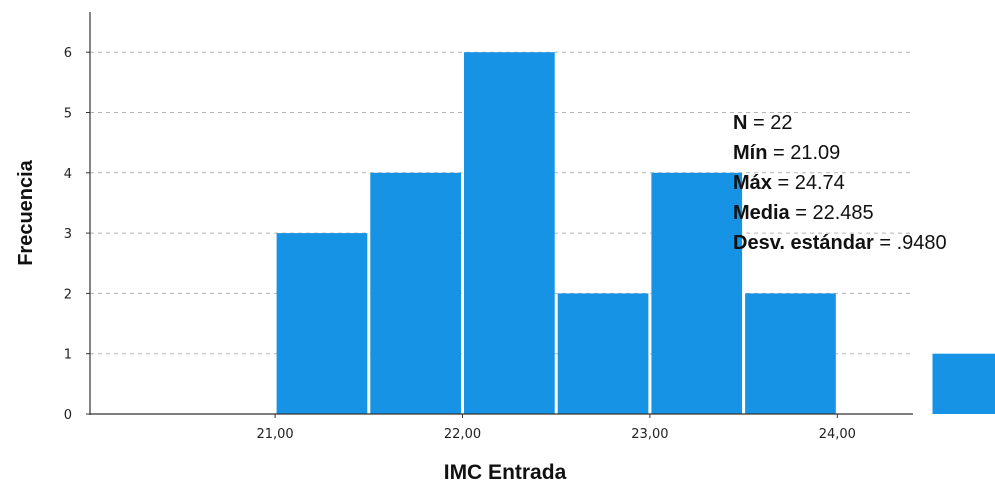  I want to click on stat-value: 21.09, so click(815, 153).